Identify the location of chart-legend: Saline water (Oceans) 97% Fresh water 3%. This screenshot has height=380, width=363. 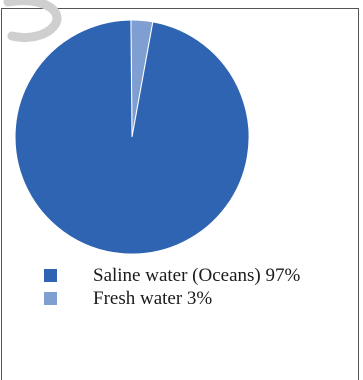
(172, 287).